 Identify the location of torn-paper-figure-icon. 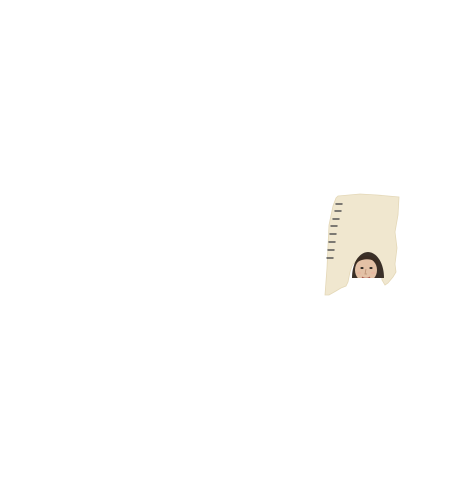
(362, 244).